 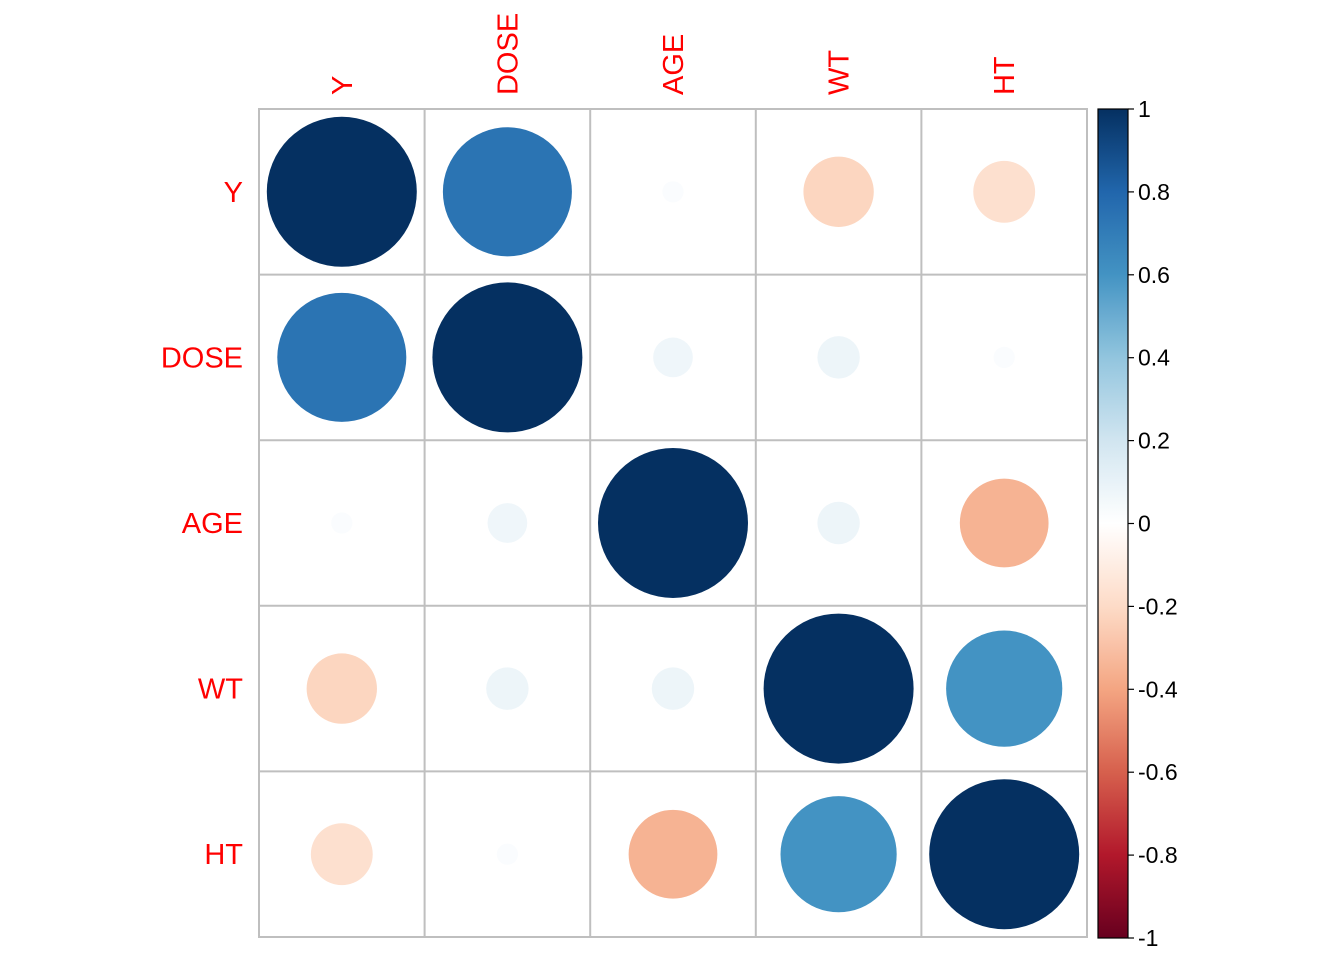 I want to click on correlation-circle-dose-wt, so click(x=838, y=357).